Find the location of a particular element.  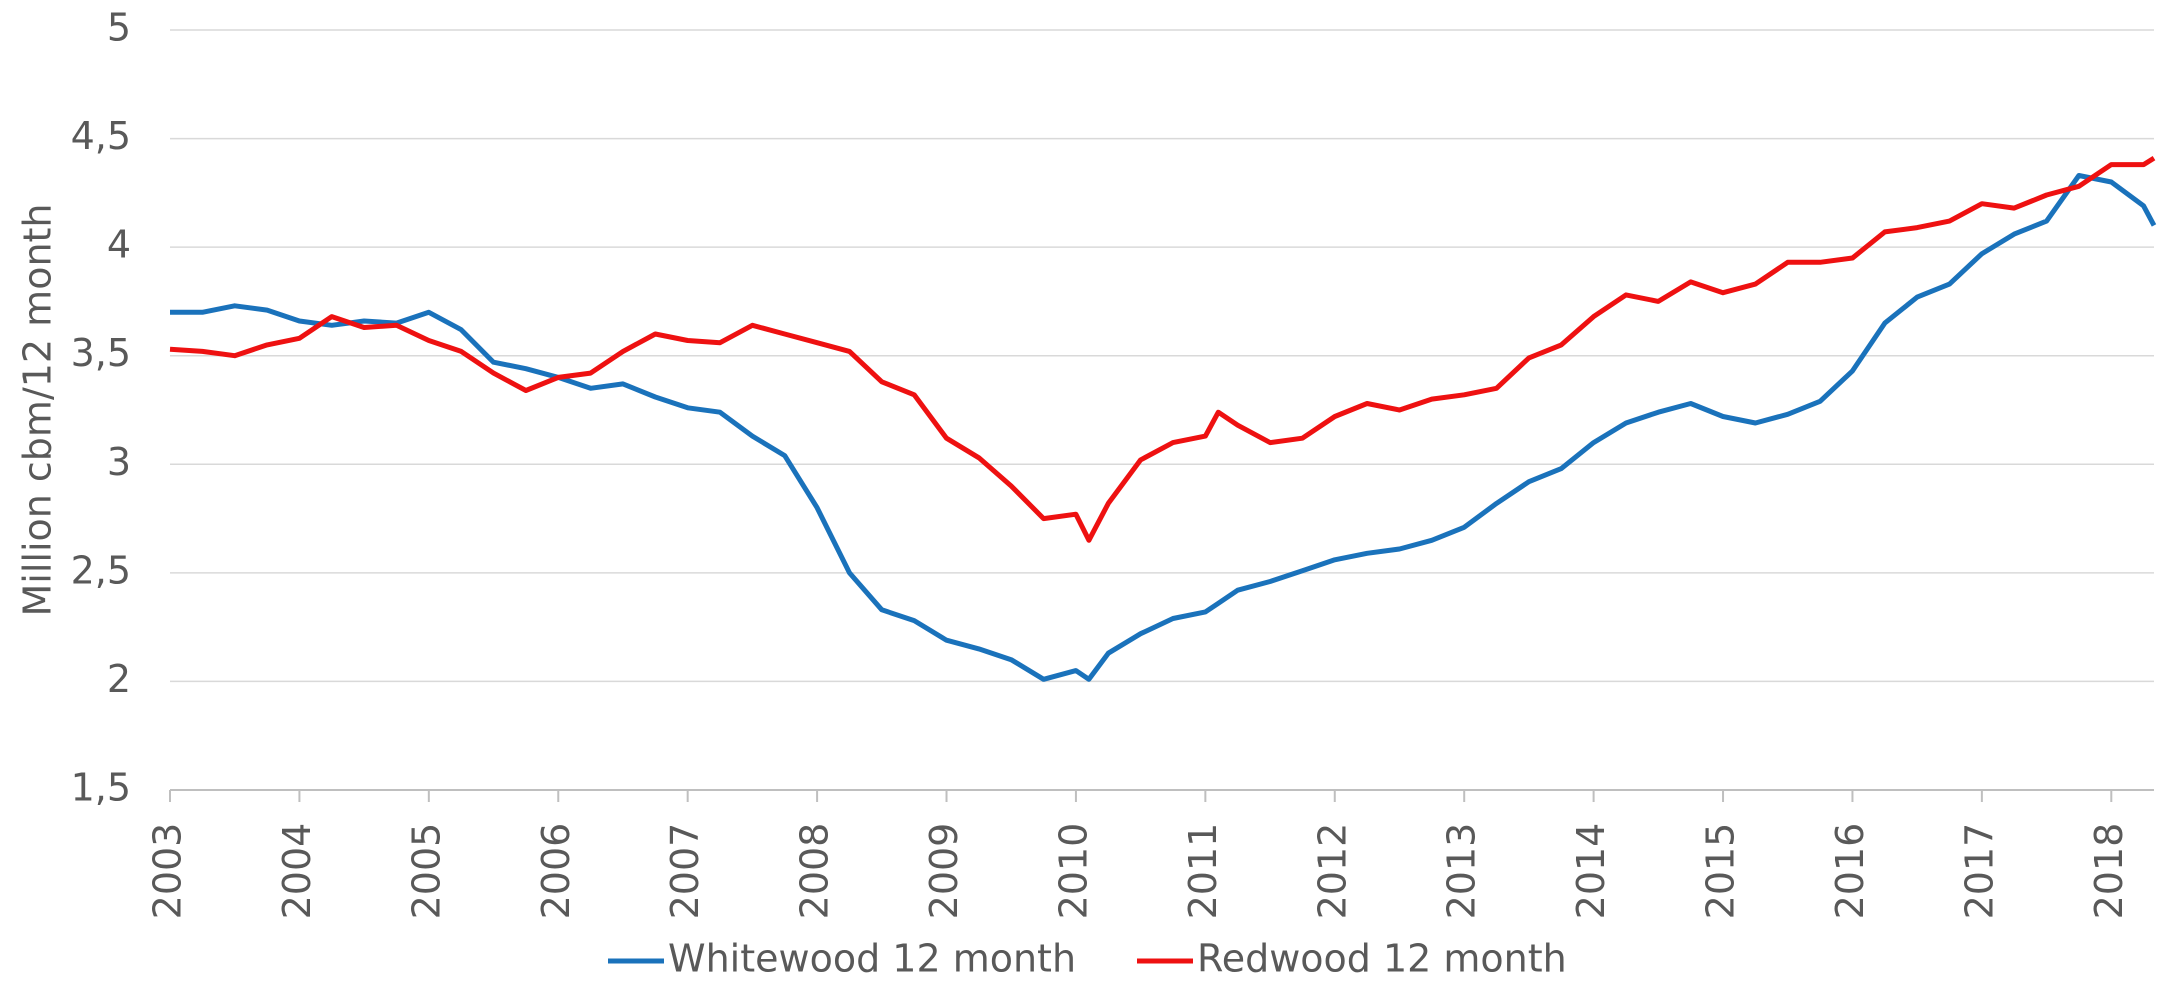

x-tick-label: 2013 is located at coordinates (1462, 871).